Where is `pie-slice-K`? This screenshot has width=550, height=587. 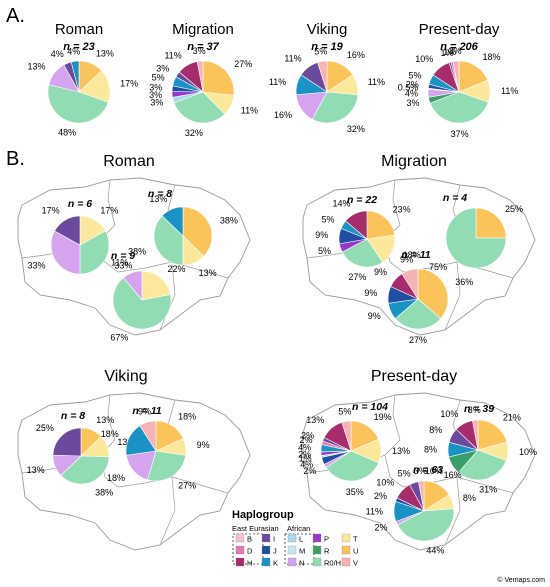 pie-slice-K is located at coordinates (75, 76).